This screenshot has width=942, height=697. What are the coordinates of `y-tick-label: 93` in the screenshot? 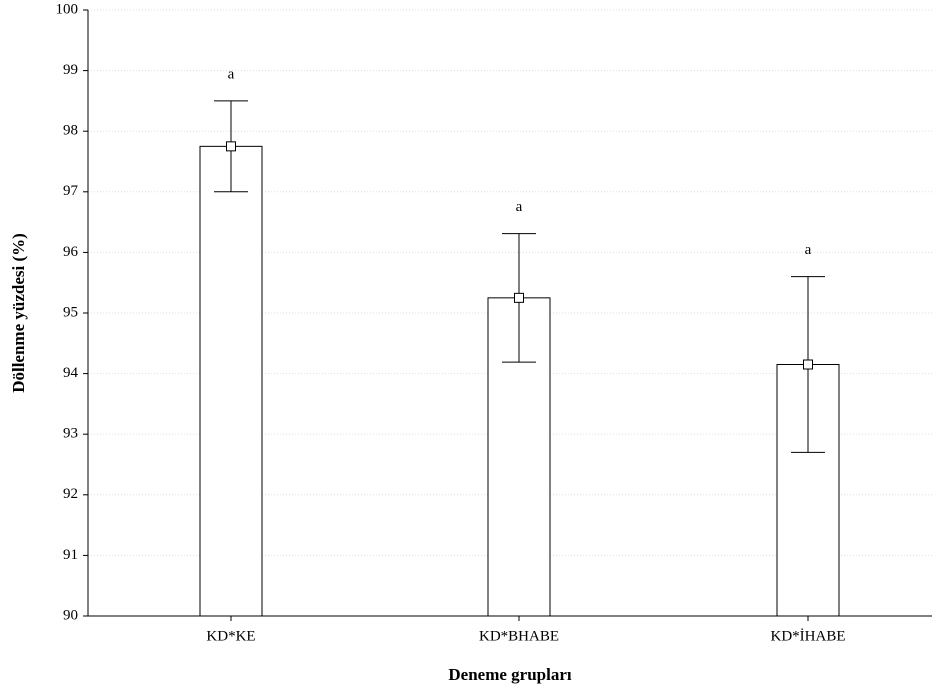 It's located at (70, 434).